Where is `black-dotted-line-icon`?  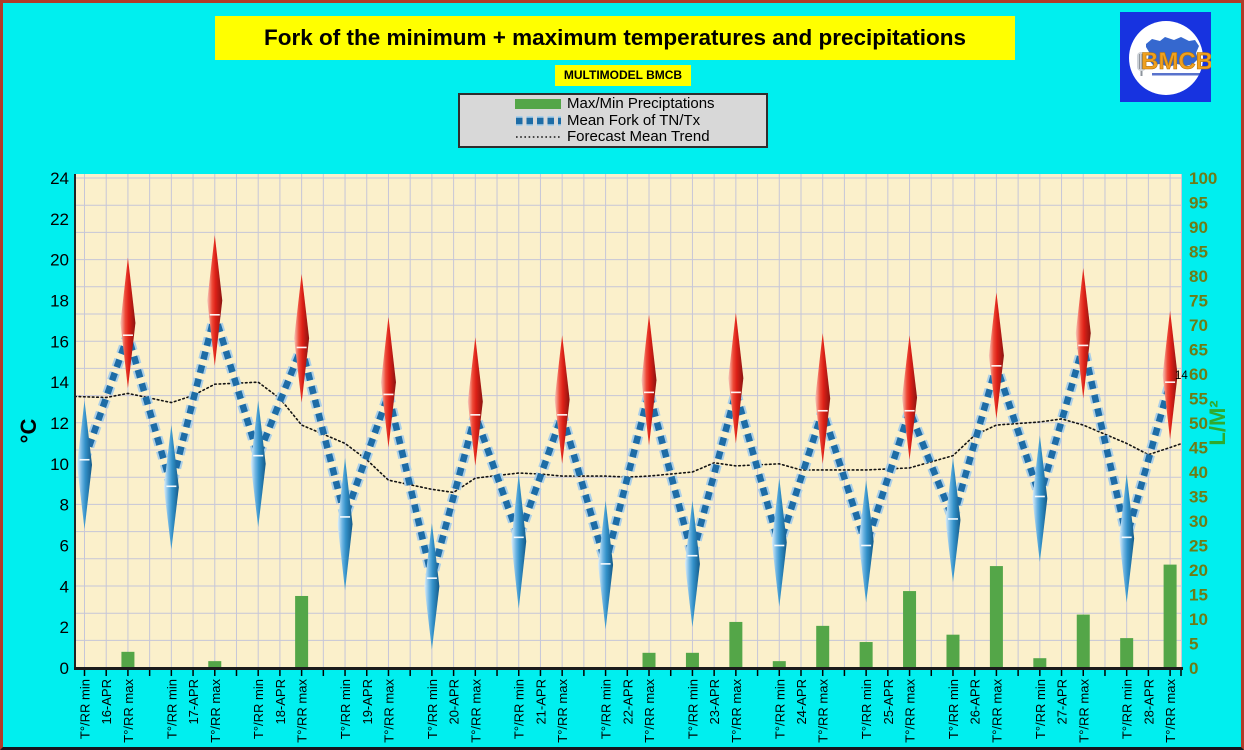 black-dotted-line-icon is located at coordinates (538, 137).